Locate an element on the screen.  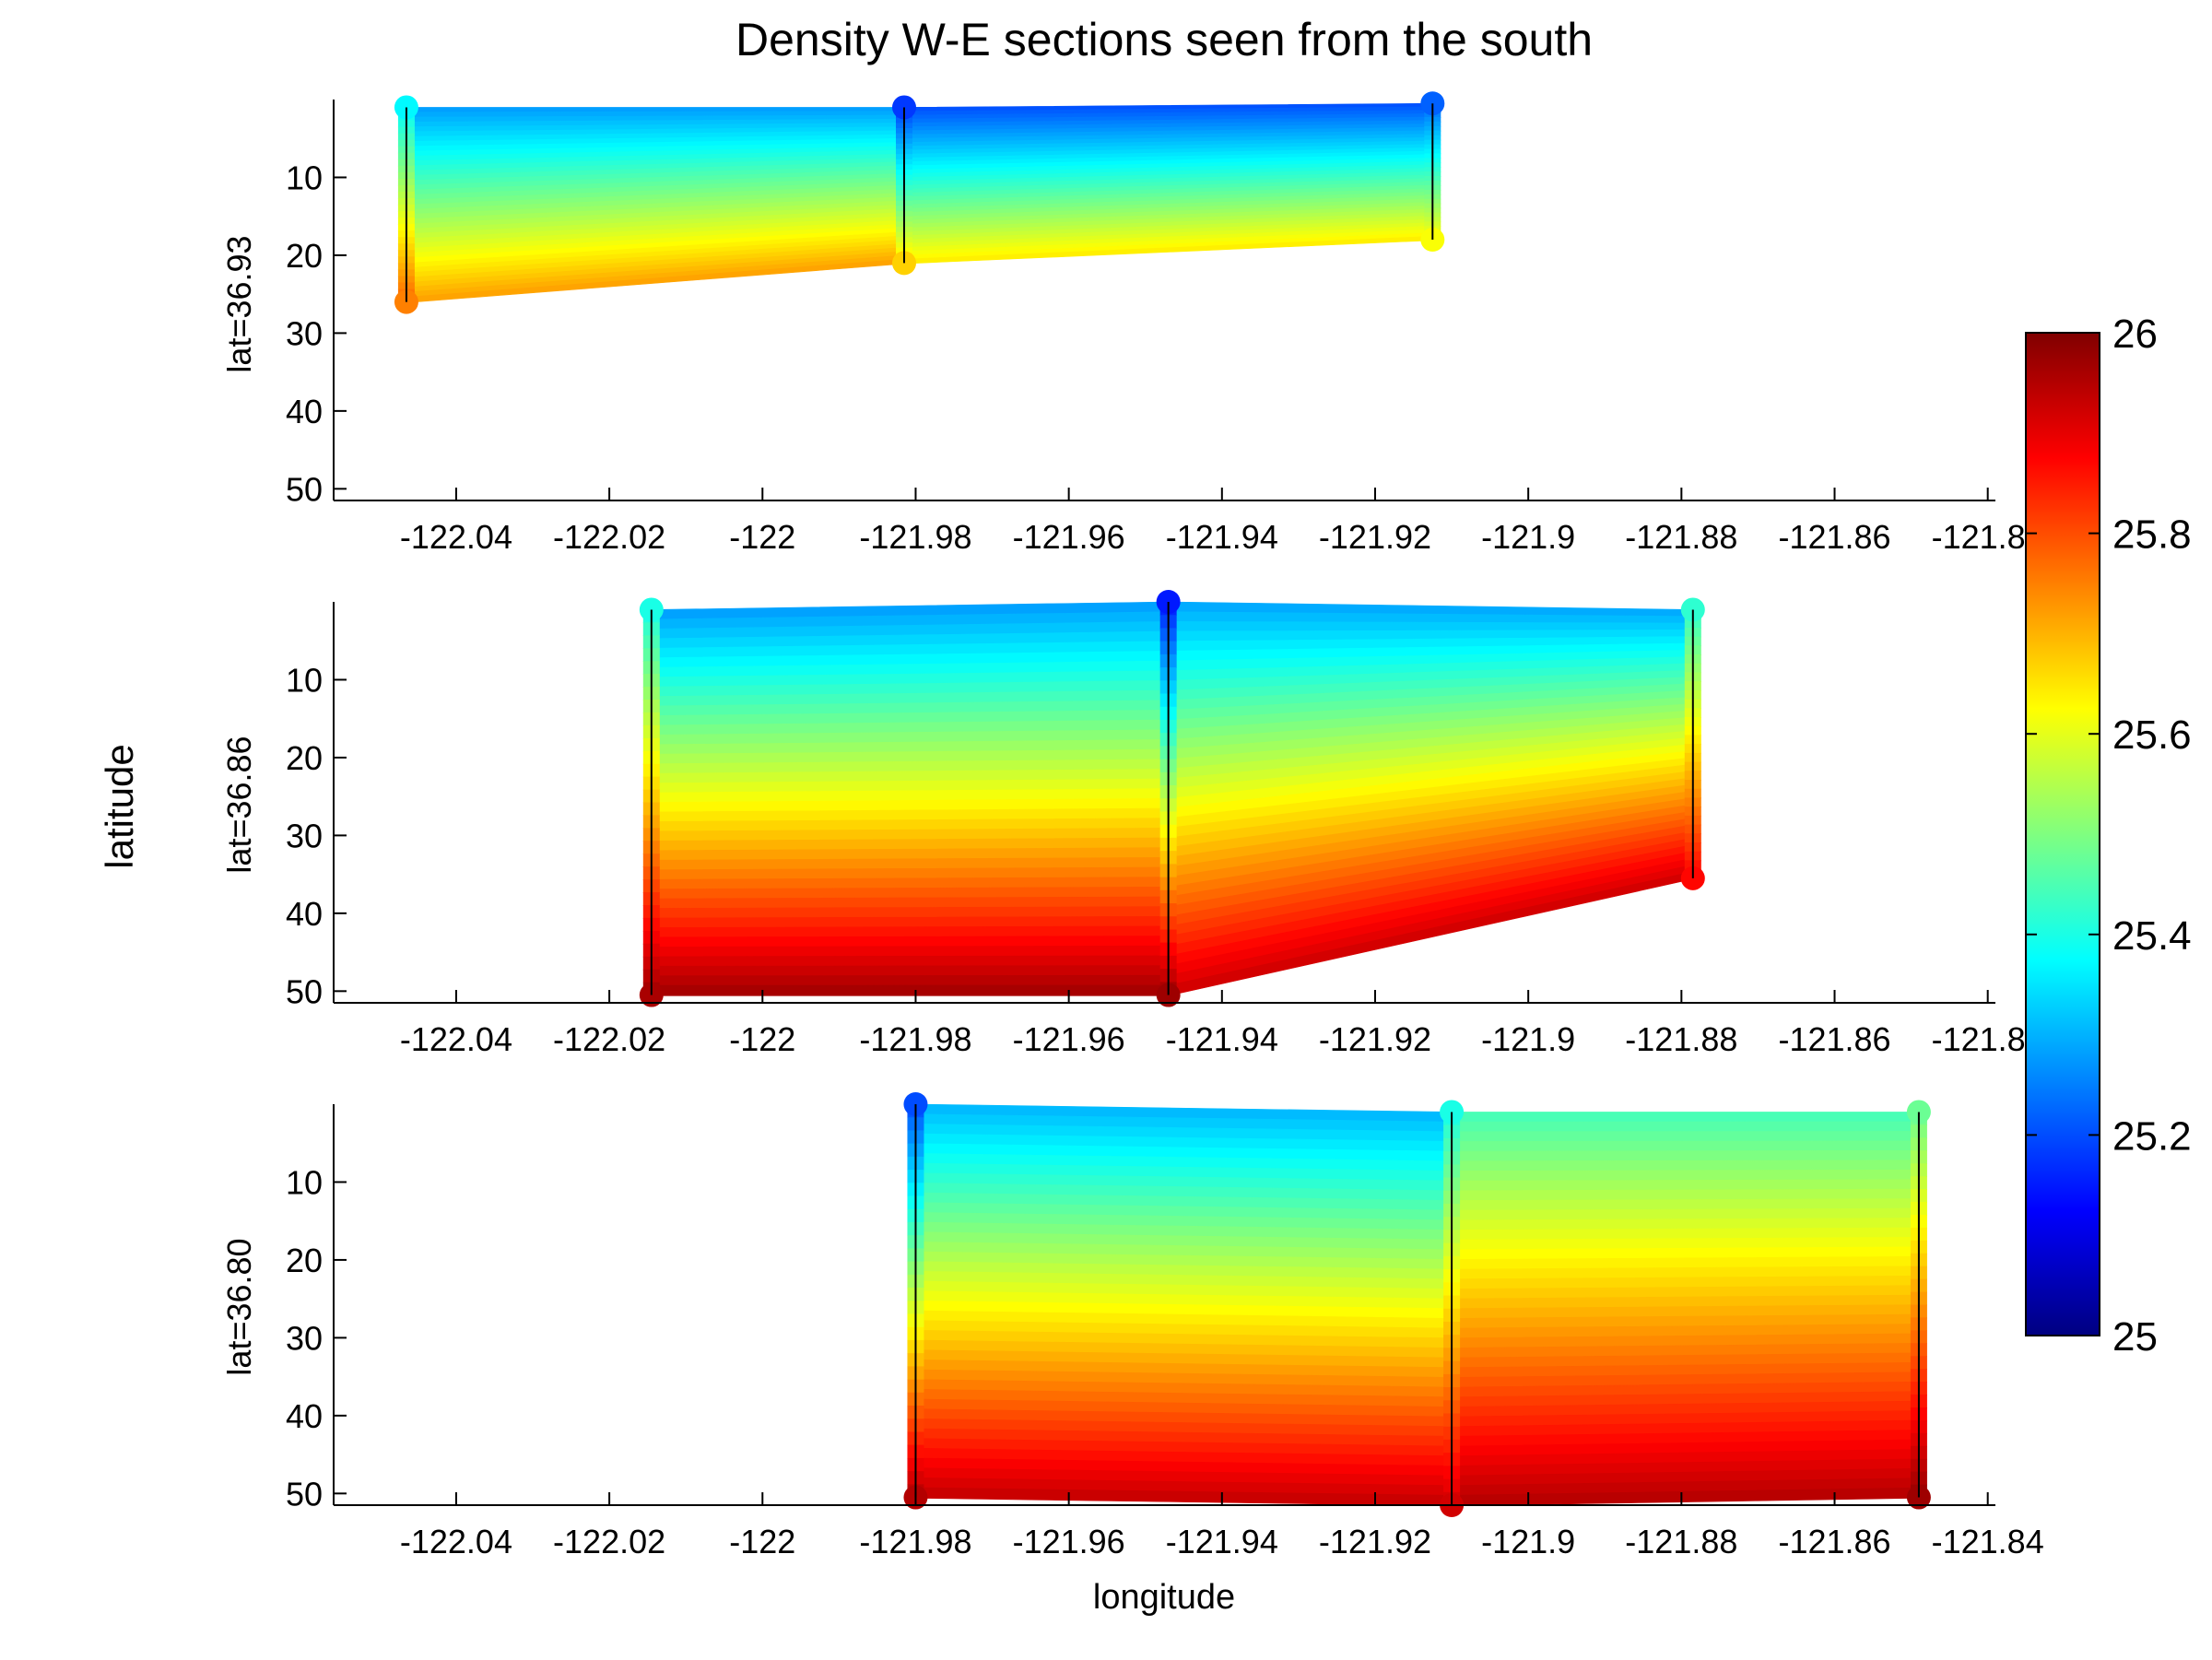
colorbar: 25 25.2 25.4 25.6 25.8 26 is located at coordinates (2108, 836).